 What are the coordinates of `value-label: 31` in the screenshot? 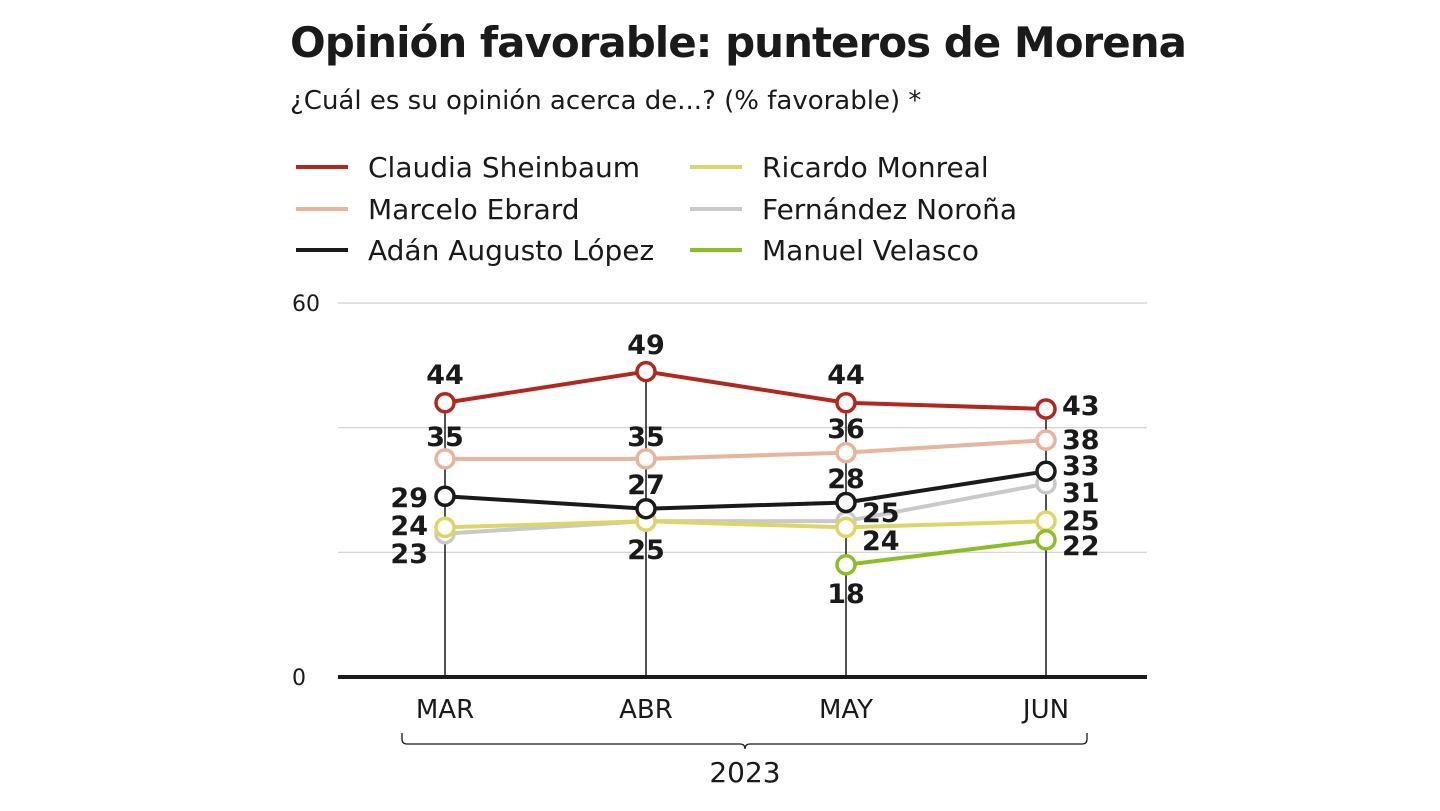 It's located at (1081, 493).